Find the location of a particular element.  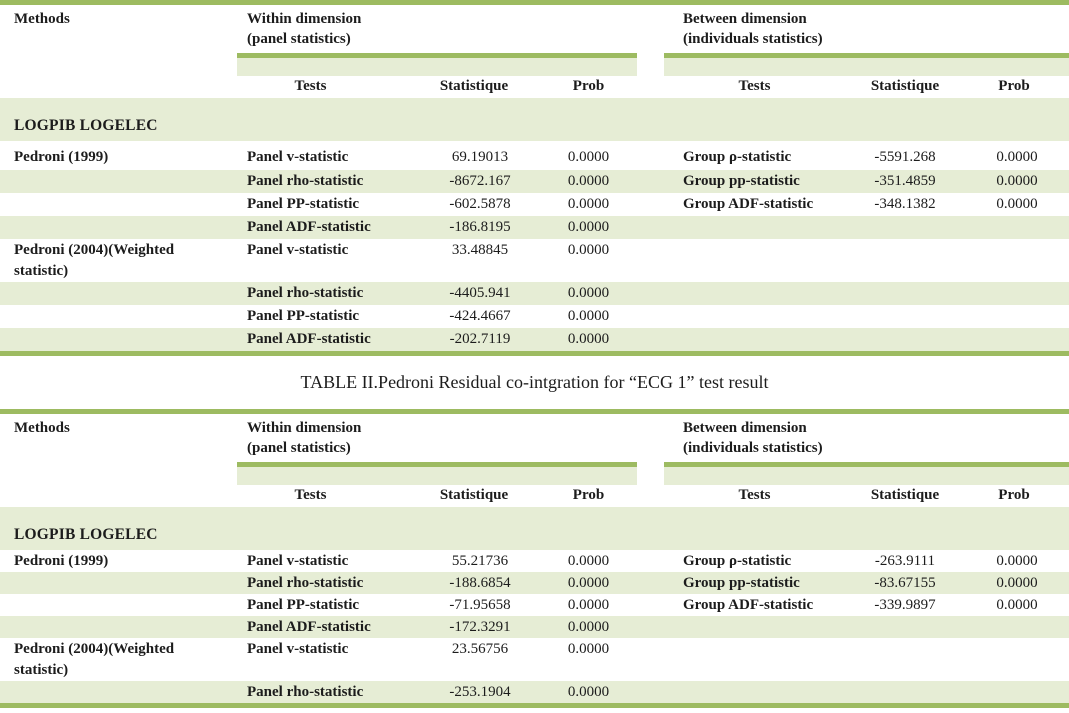

table-row: Panel rho-statistic -4405.941 0.0000 is located at coordinates (534, 293).